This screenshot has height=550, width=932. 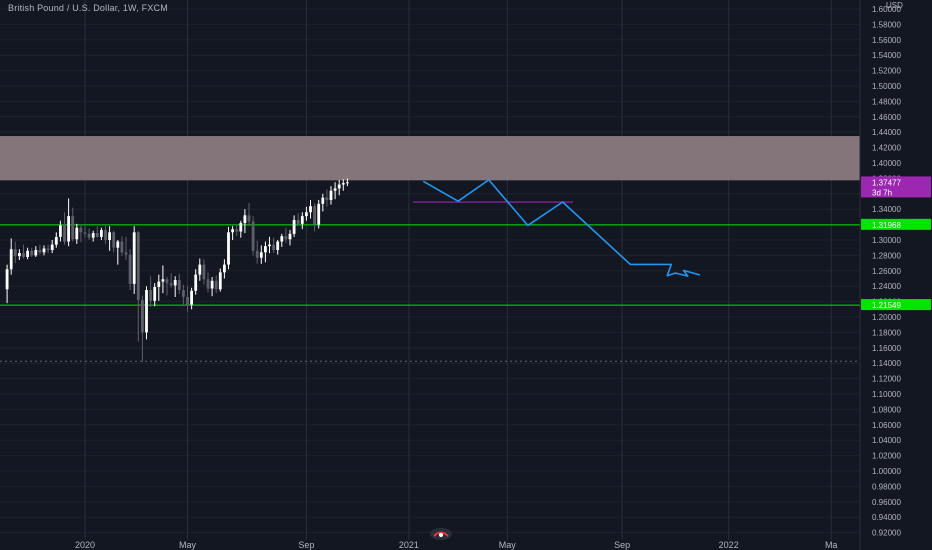 I want to click on y-tick-label: 1.40000, so click(x=886, y=163).